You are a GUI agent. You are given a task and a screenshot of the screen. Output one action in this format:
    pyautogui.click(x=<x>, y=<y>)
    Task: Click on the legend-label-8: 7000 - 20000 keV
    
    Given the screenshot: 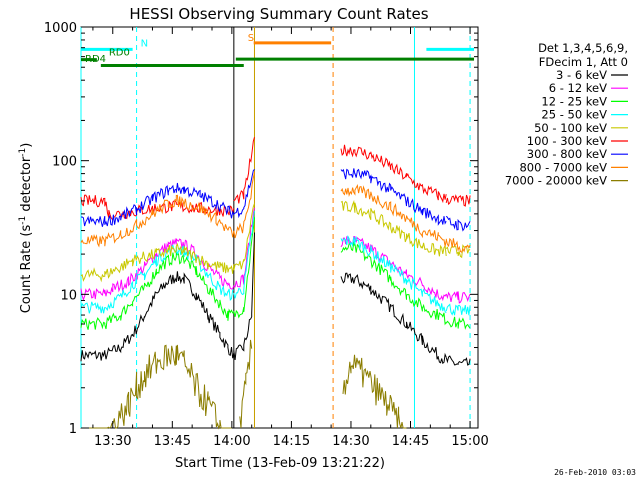 What is the action you would take?
    pyautogui.click(x=556, y=181)
    